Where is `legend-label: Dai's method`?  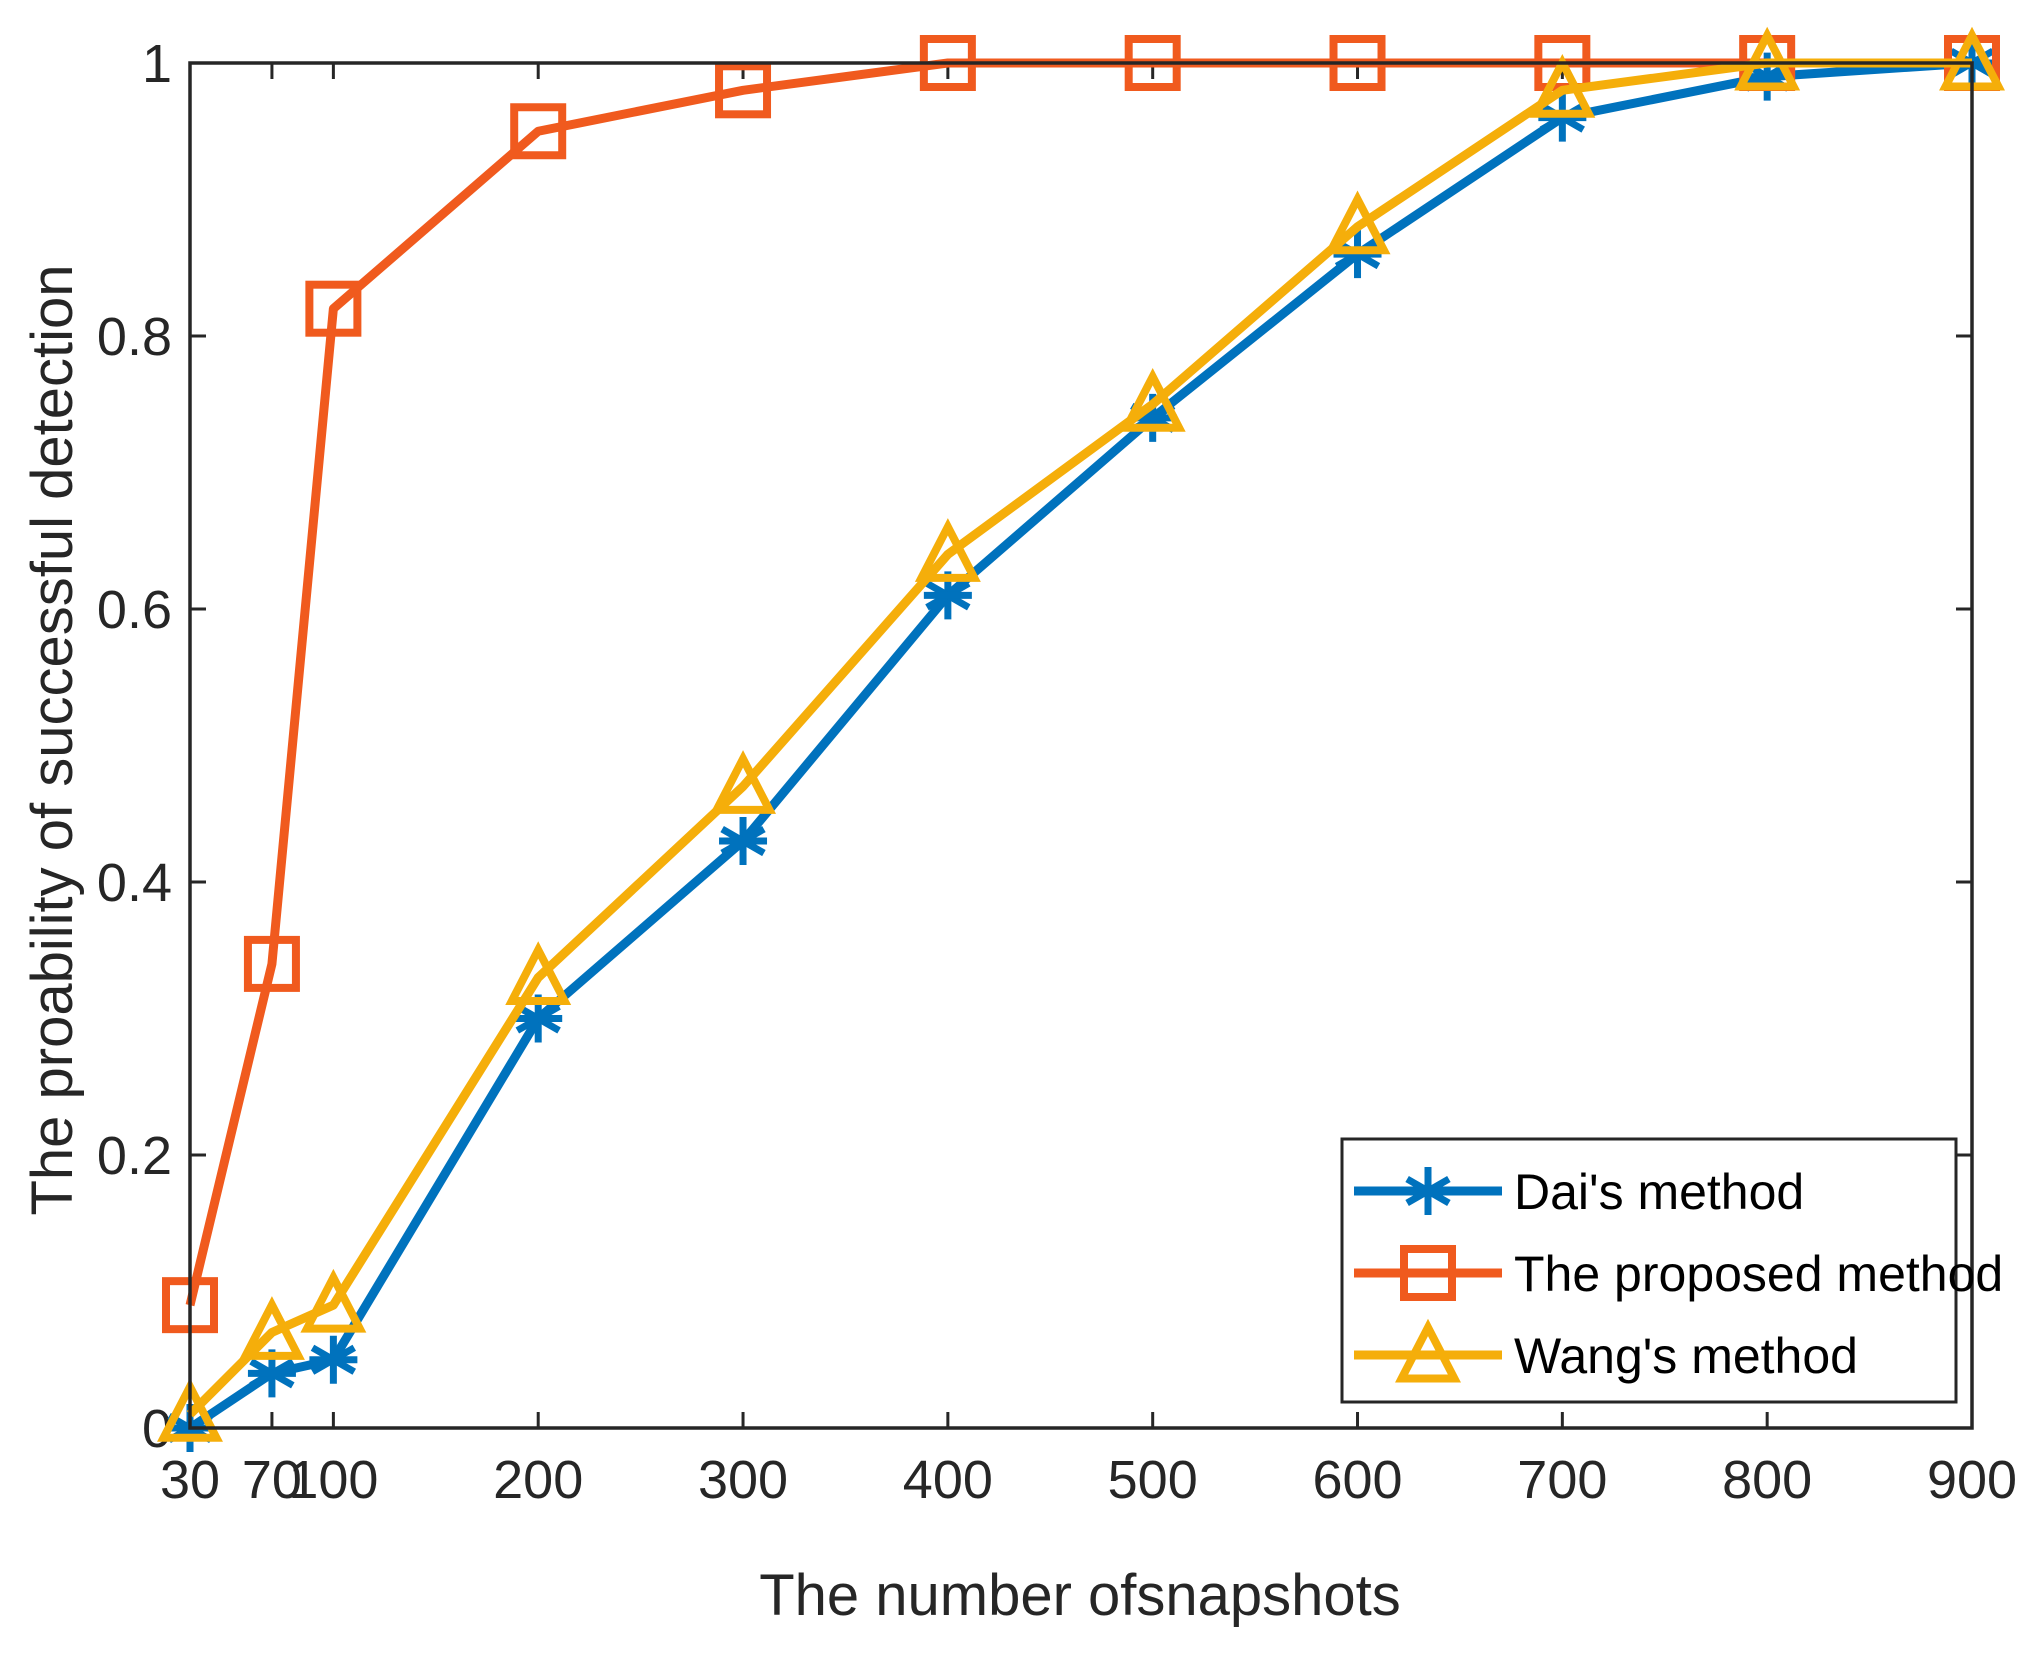 legend-label: Dai's method is located at coordinates (1659, 1192).